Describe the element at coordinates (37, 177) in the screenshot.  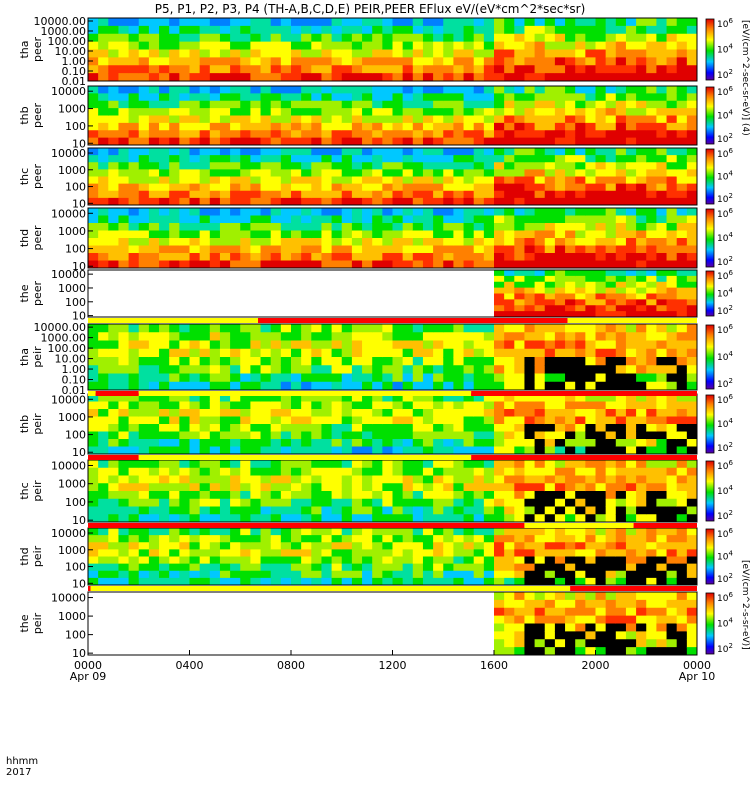
I see `panel-species-label: peer` at that location.